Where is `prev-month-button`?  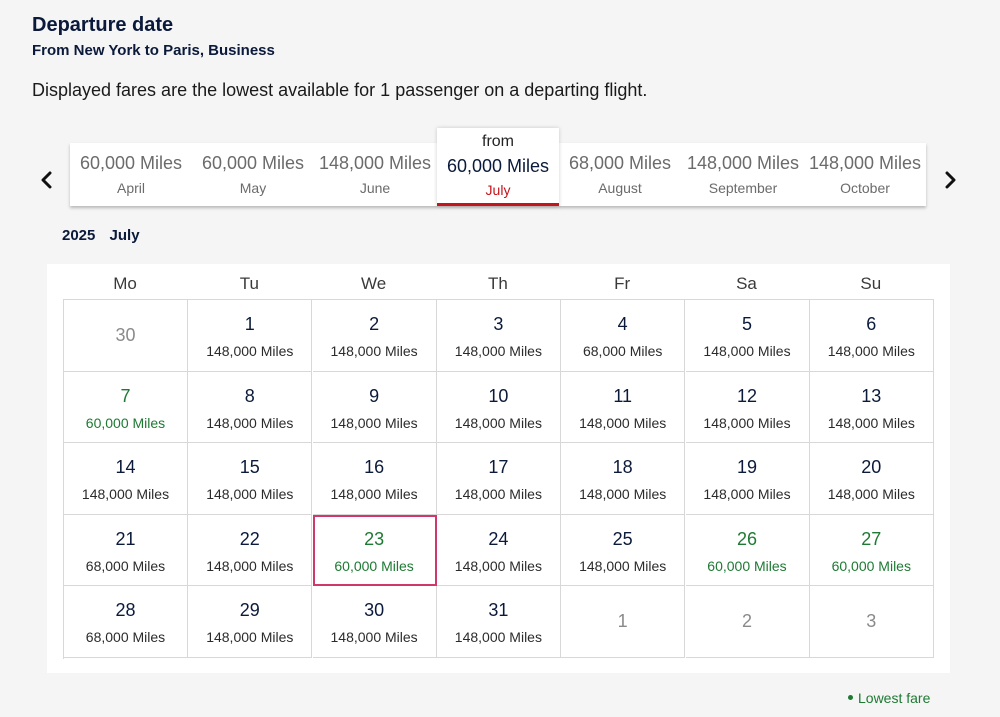
prev-month-button is located at coordinates (47, 180).